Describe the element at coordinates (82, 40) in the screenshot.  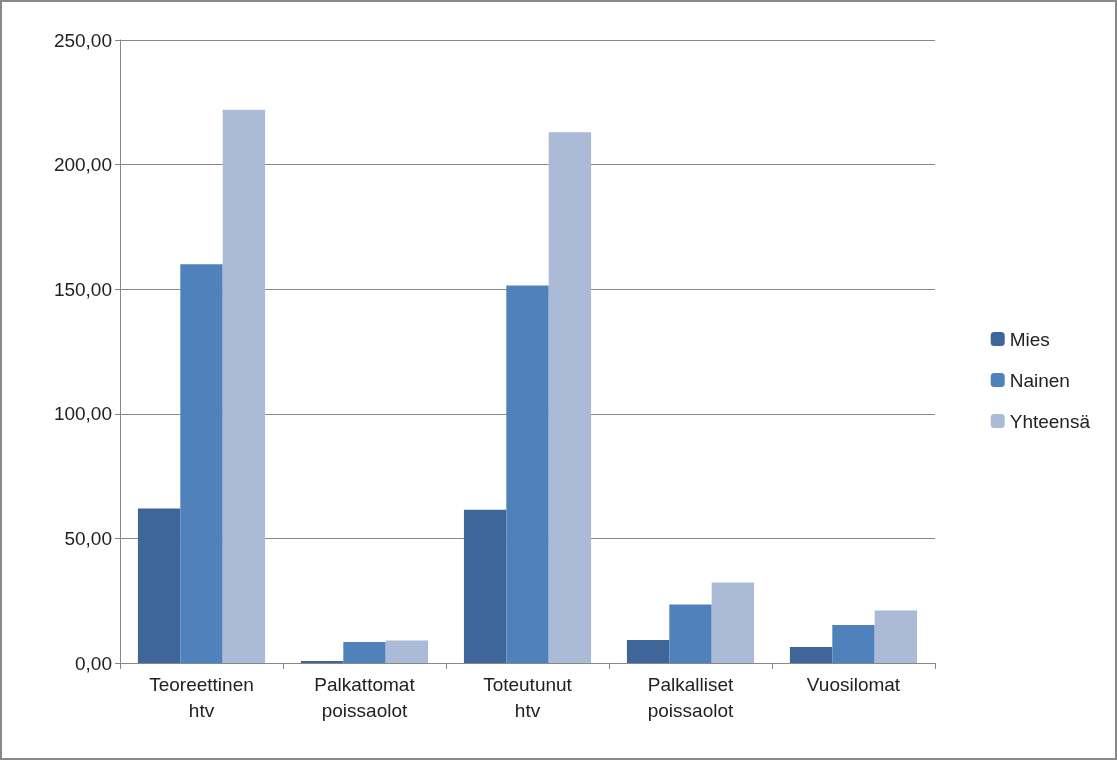
I see `y-tick-label: 250,00` at that location.